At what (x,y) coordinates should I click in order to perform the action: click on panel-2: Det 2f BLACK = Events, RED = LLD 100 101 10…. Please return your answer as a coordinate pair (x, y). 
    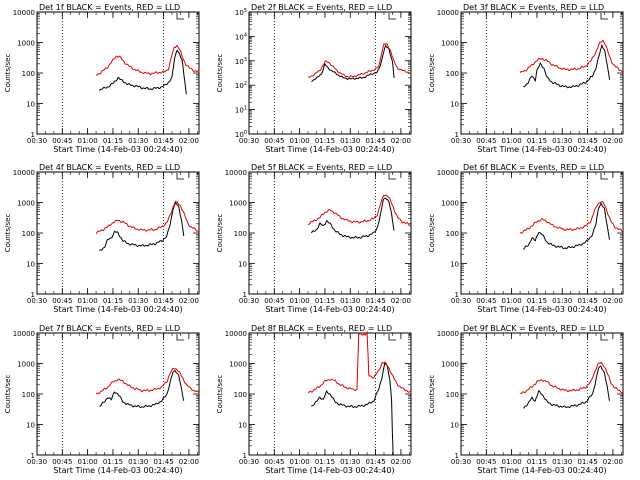
    Looking at the image, I should click on (314, 78).